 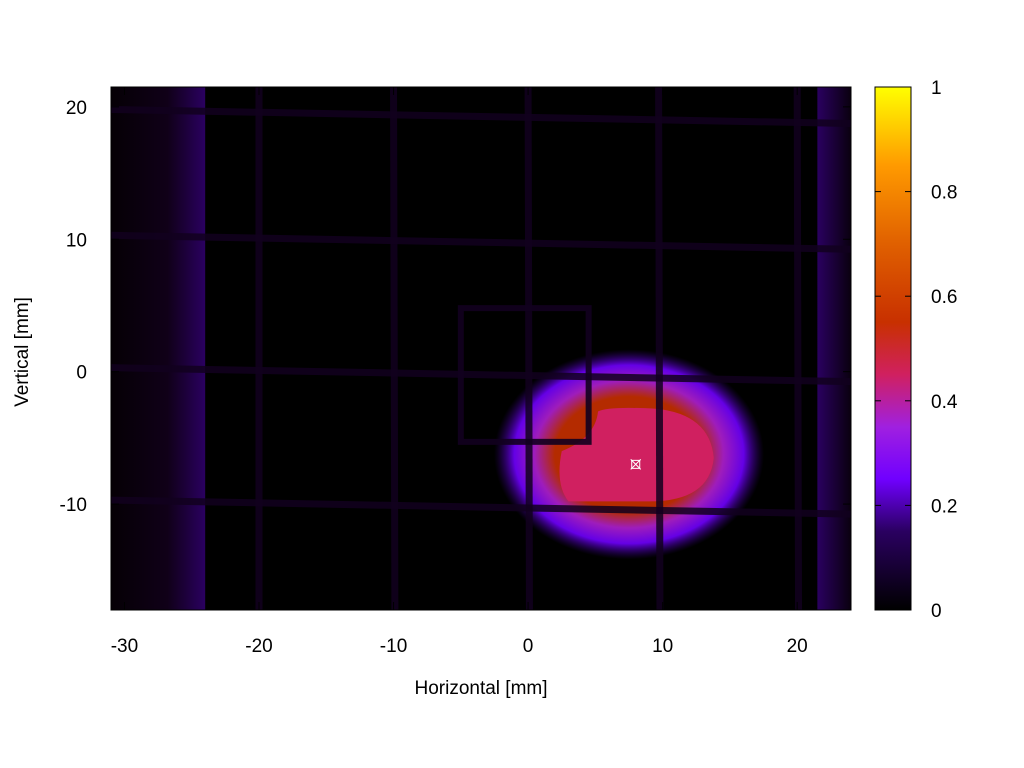 I want to click on square-target-outline, so click(x=524, y=375).